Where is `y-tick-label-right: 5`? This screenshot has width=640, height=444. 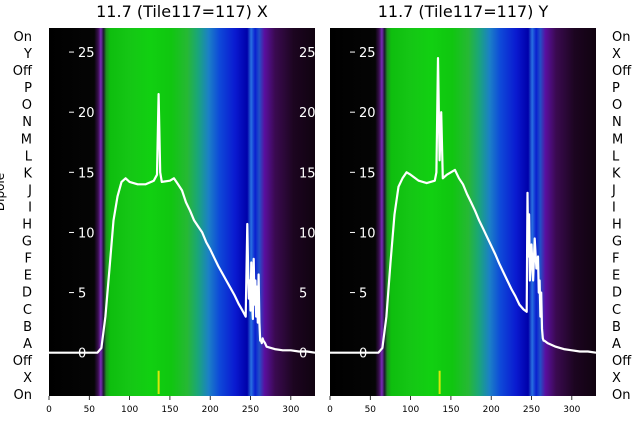 y-tick-label-right: 5 is located at coordinates (303, 294).